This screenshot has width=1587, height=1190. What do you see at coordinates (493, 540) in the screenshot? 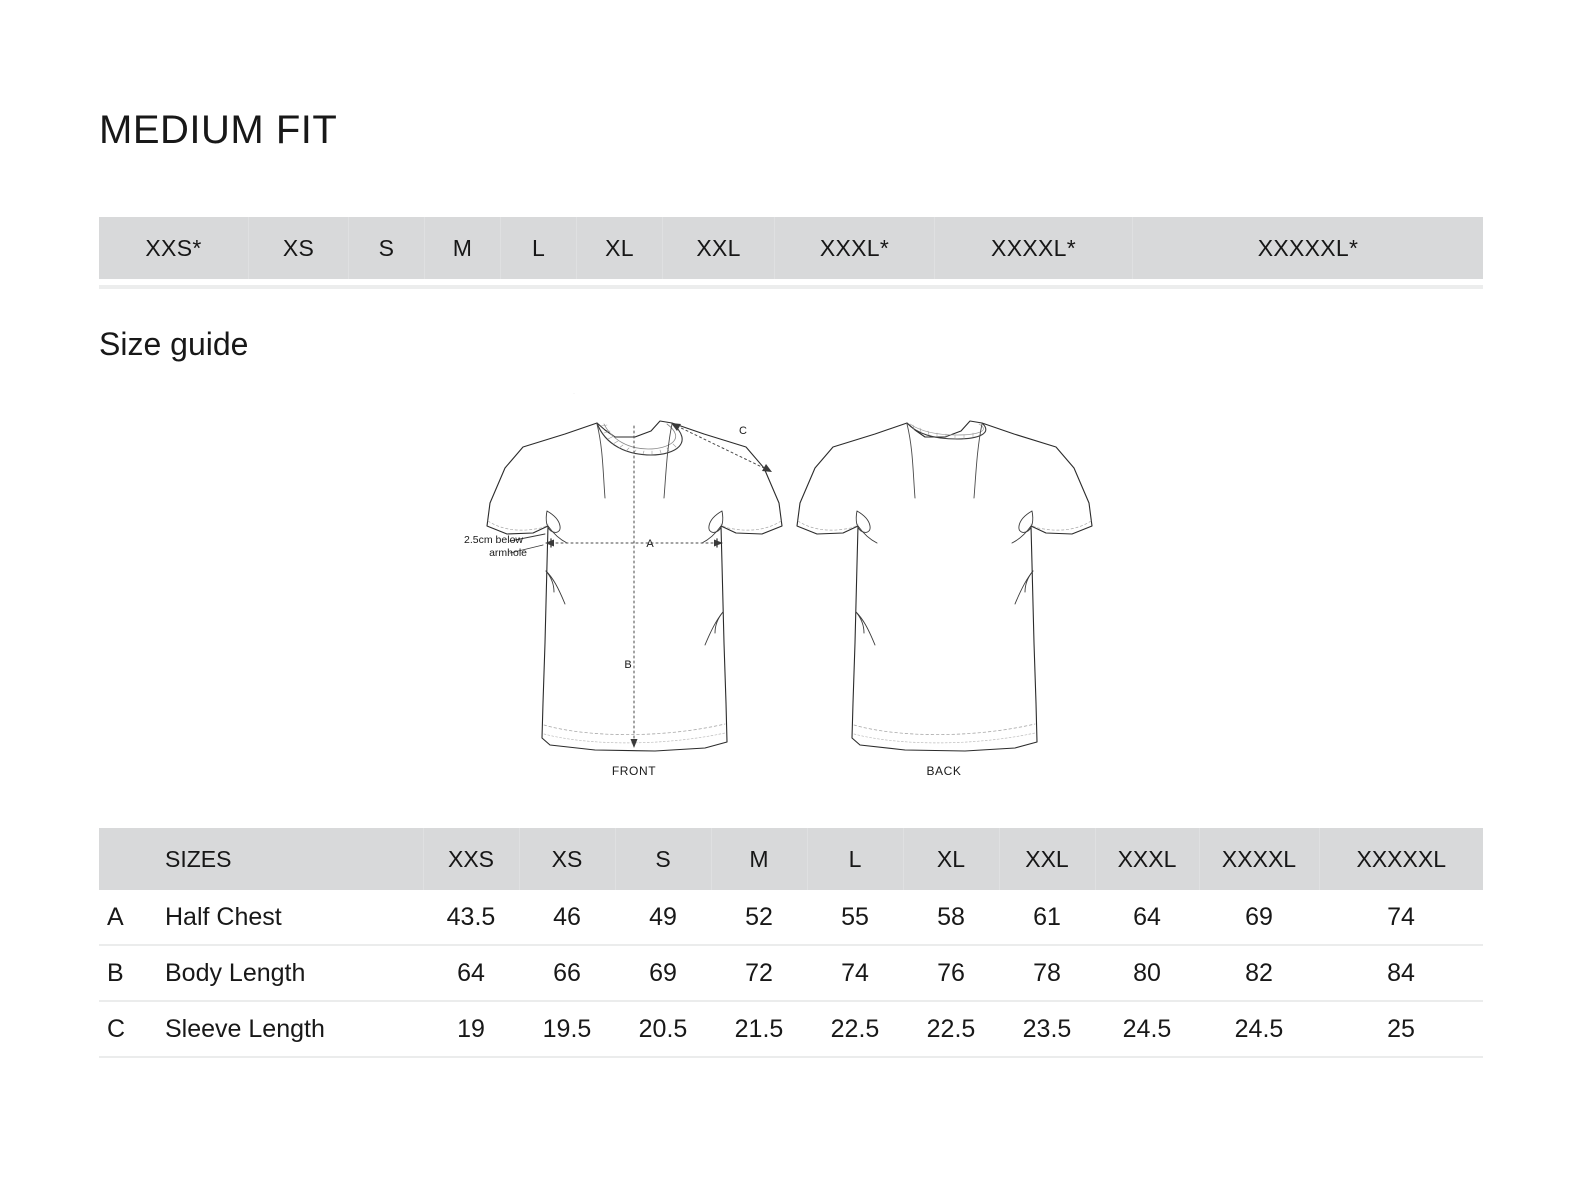
I see `armhole-note-line1: 2.5cm below` at bounding box center [493, 540].